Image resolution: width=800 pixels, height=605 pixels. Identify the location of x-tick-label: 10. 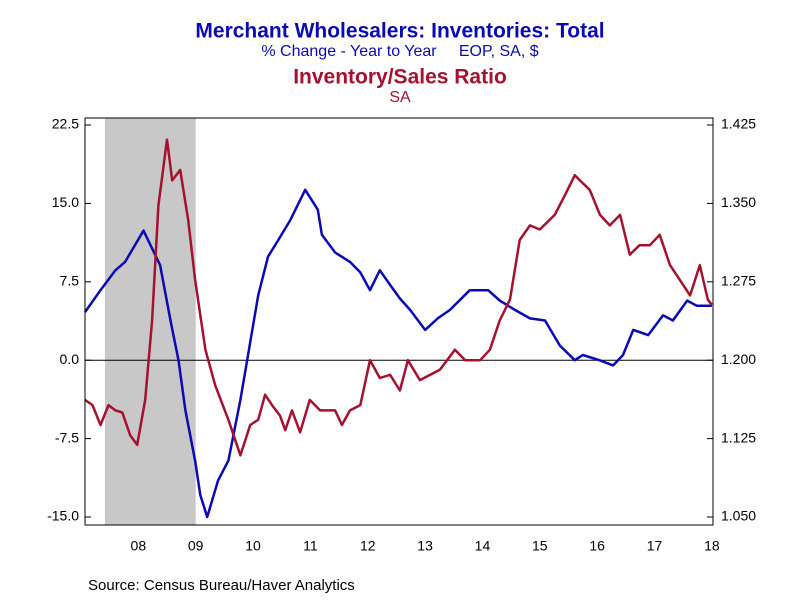
(253, 546).